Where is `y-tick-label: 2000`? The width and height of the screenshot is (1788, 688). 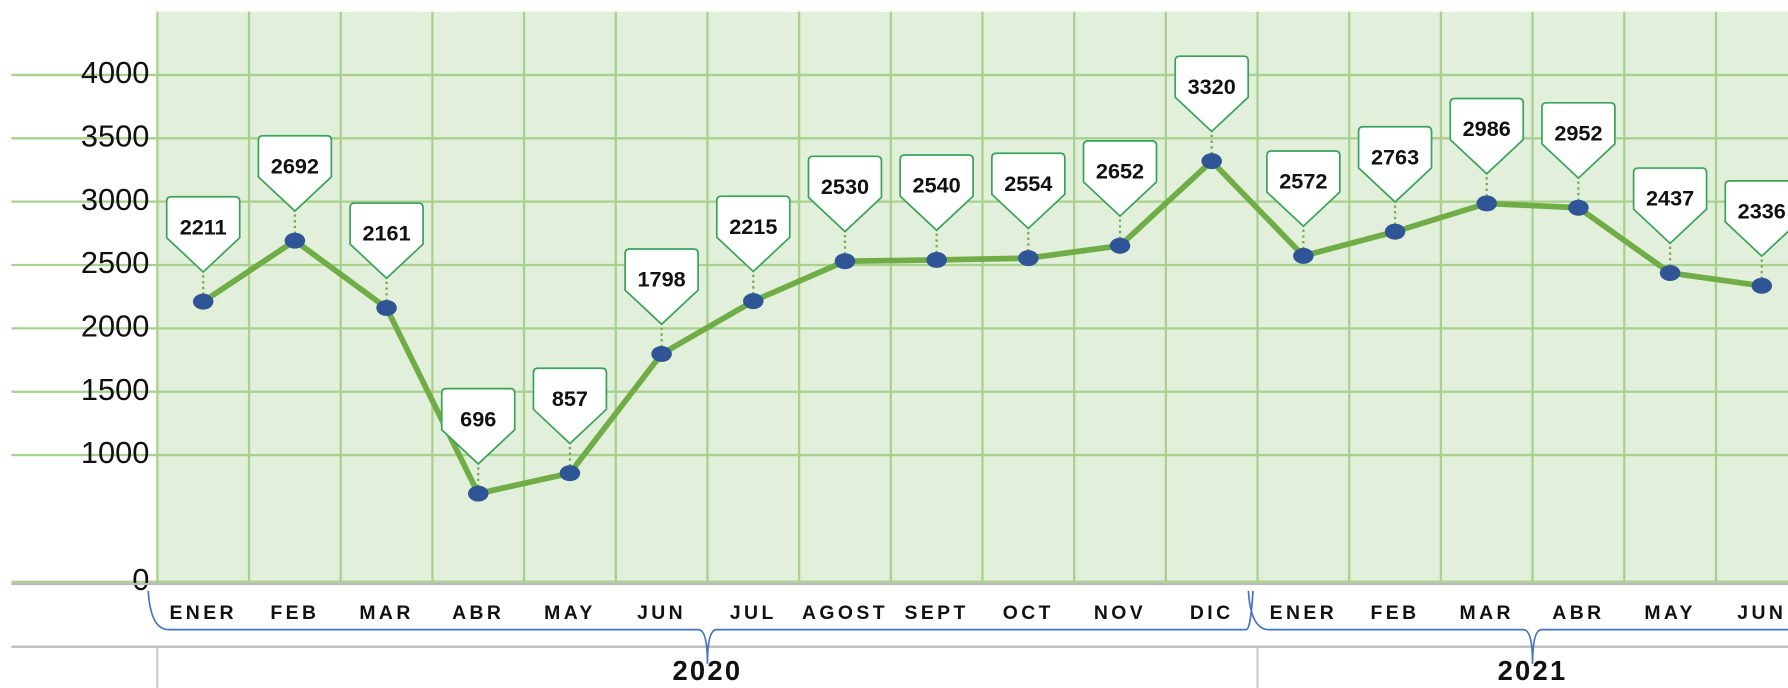
y-tick-label: 2000 is located at coordinates (115, 325).